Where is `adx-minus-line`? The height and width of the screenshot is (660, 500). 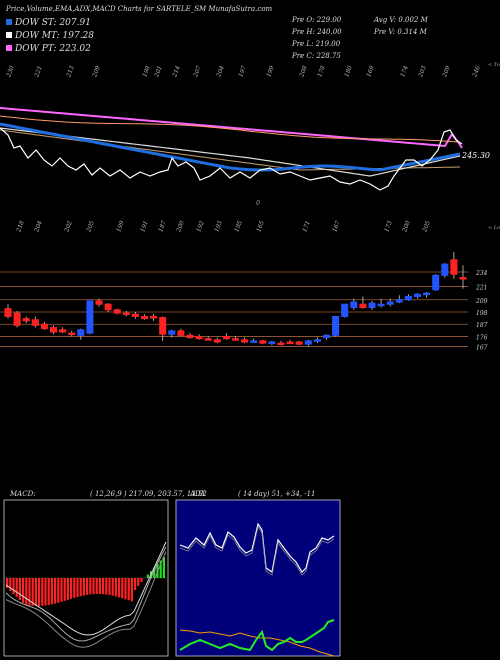
adx-minus-line is located at coordinates (257, 643).